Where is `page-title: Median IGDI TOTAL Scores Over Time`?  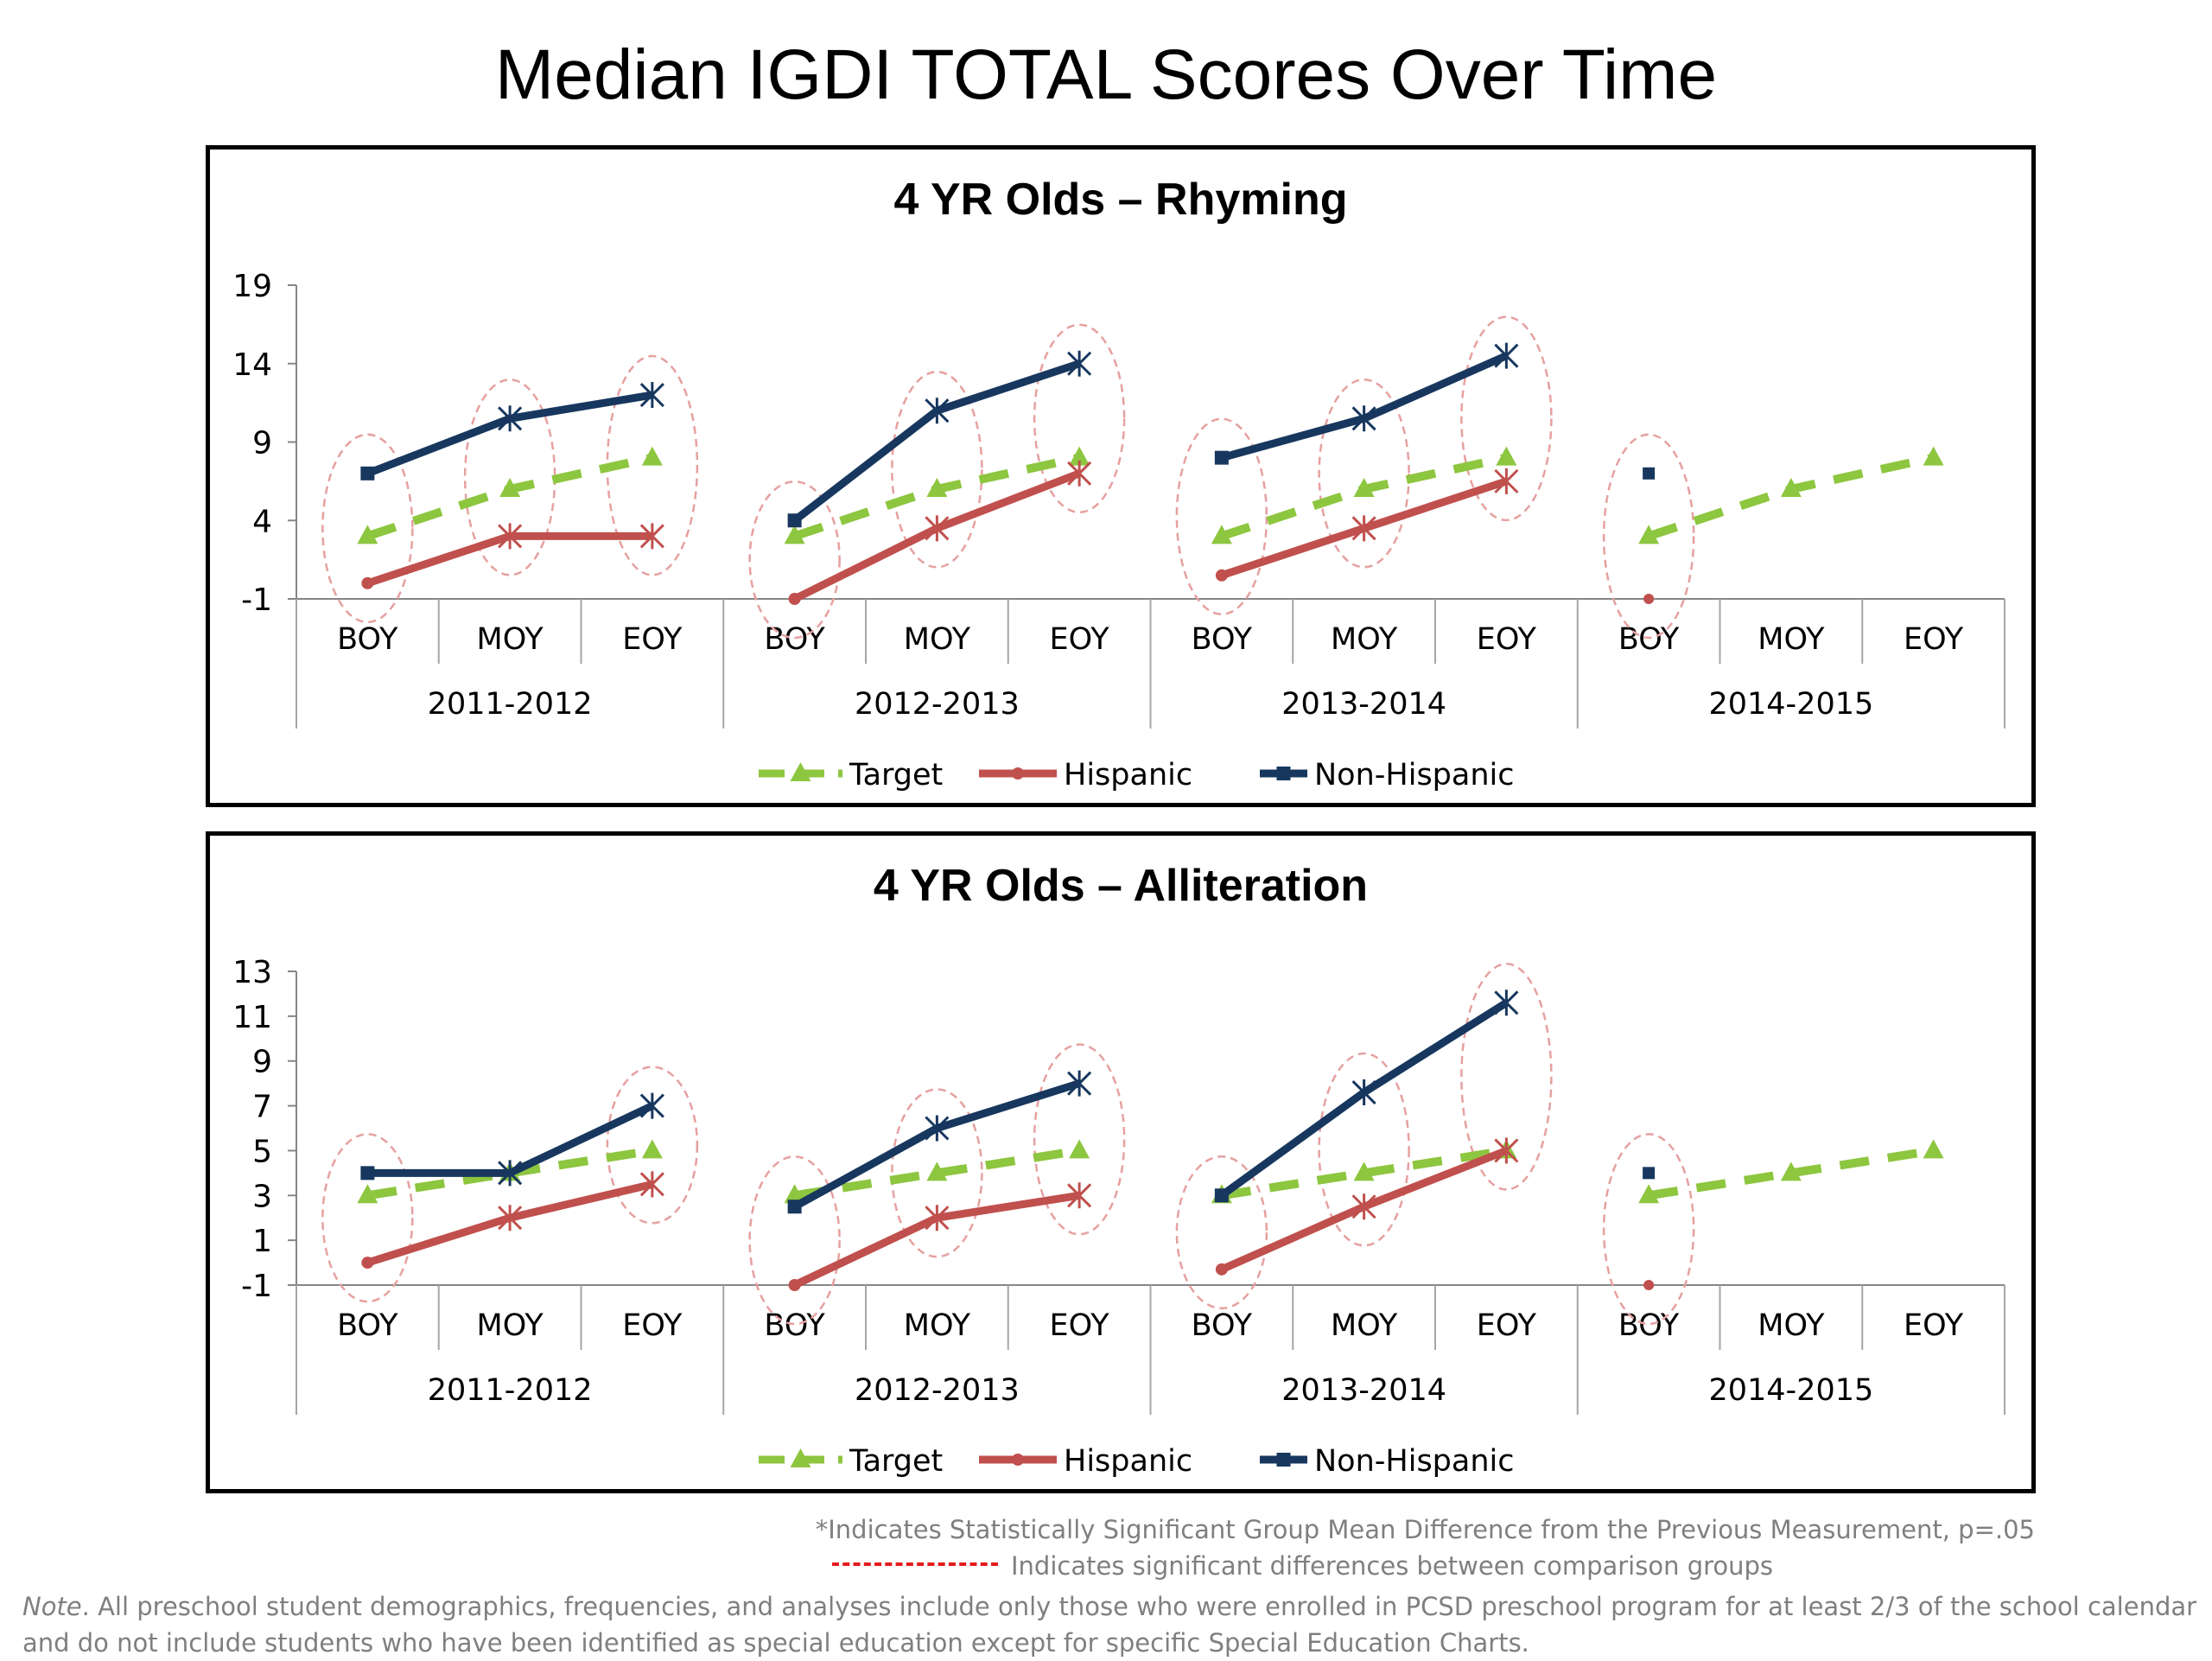 page-title: Median IGDI TOTAL Scores Over Time is located at coordinates (1106, 74).